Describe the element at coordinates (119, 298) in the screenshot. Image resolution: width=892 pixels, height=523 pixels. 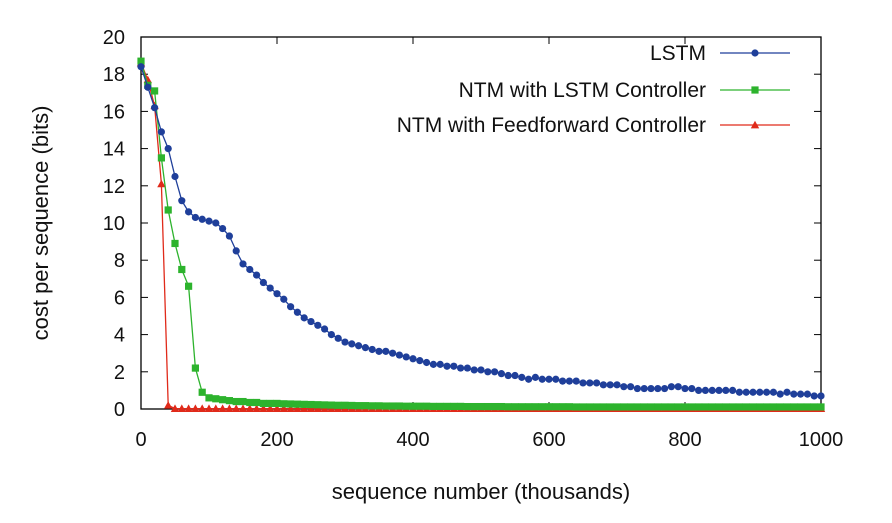
I see `y-tick-label: 6` at that location.